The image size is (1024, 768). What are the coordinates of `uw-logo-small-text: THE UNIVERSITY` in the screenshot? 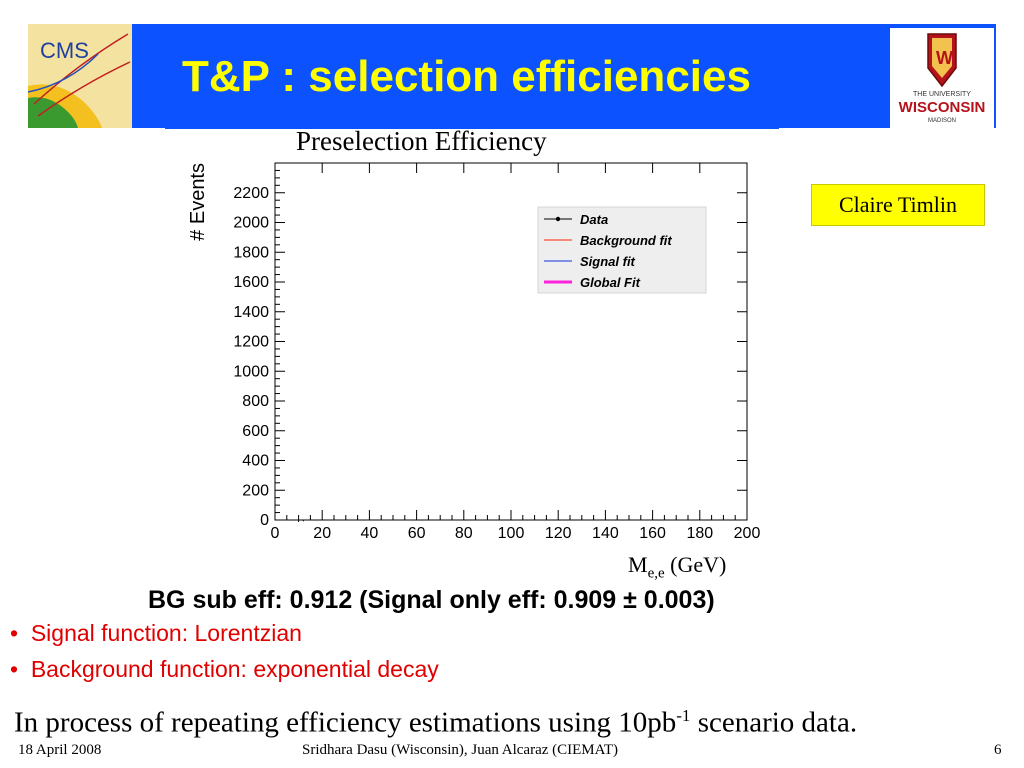 It's located at (942, 94).